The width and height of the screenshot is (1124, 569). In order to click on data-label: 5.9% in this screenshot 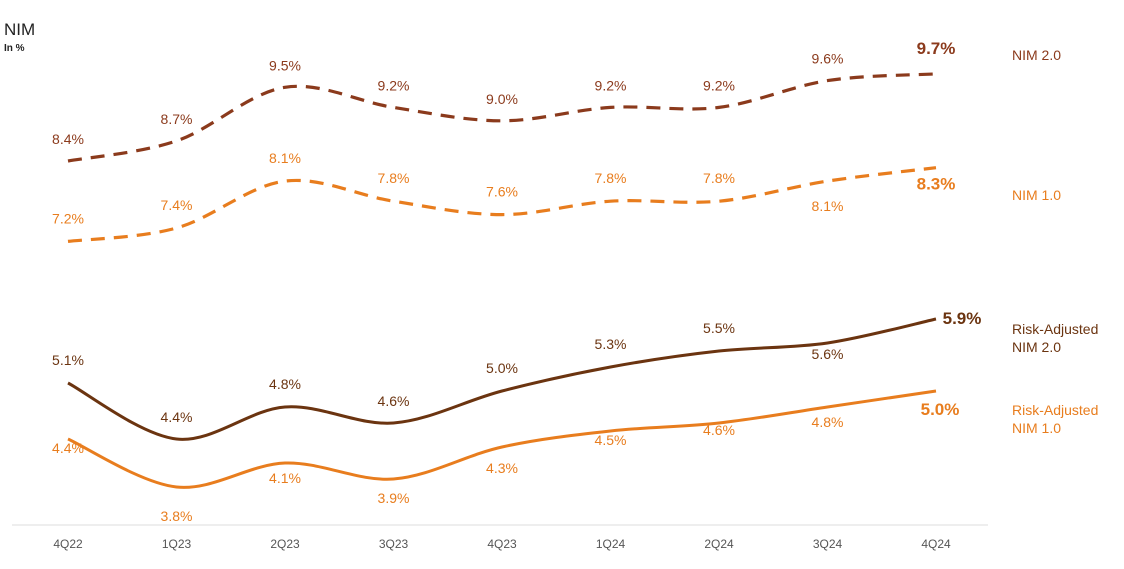, I will do `click(962, 318)`.